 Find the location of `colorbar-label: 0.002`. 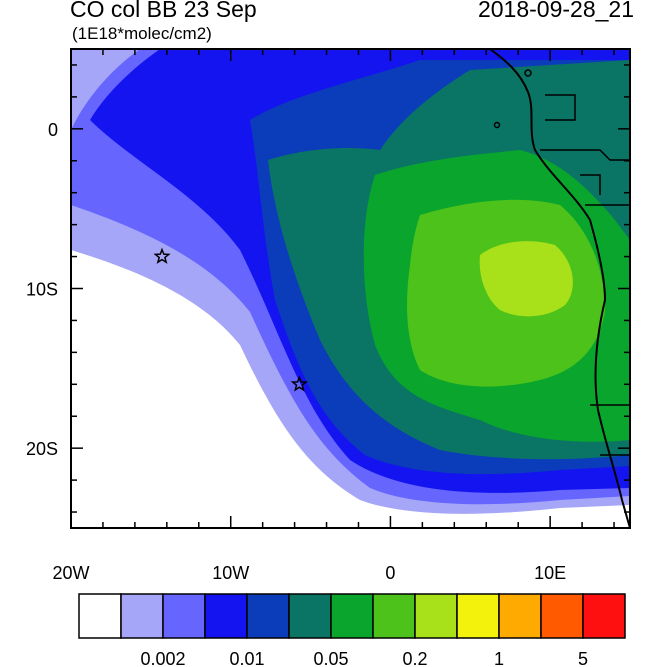

colorbar-label: 0.002 is located at coordinates (162, 658).